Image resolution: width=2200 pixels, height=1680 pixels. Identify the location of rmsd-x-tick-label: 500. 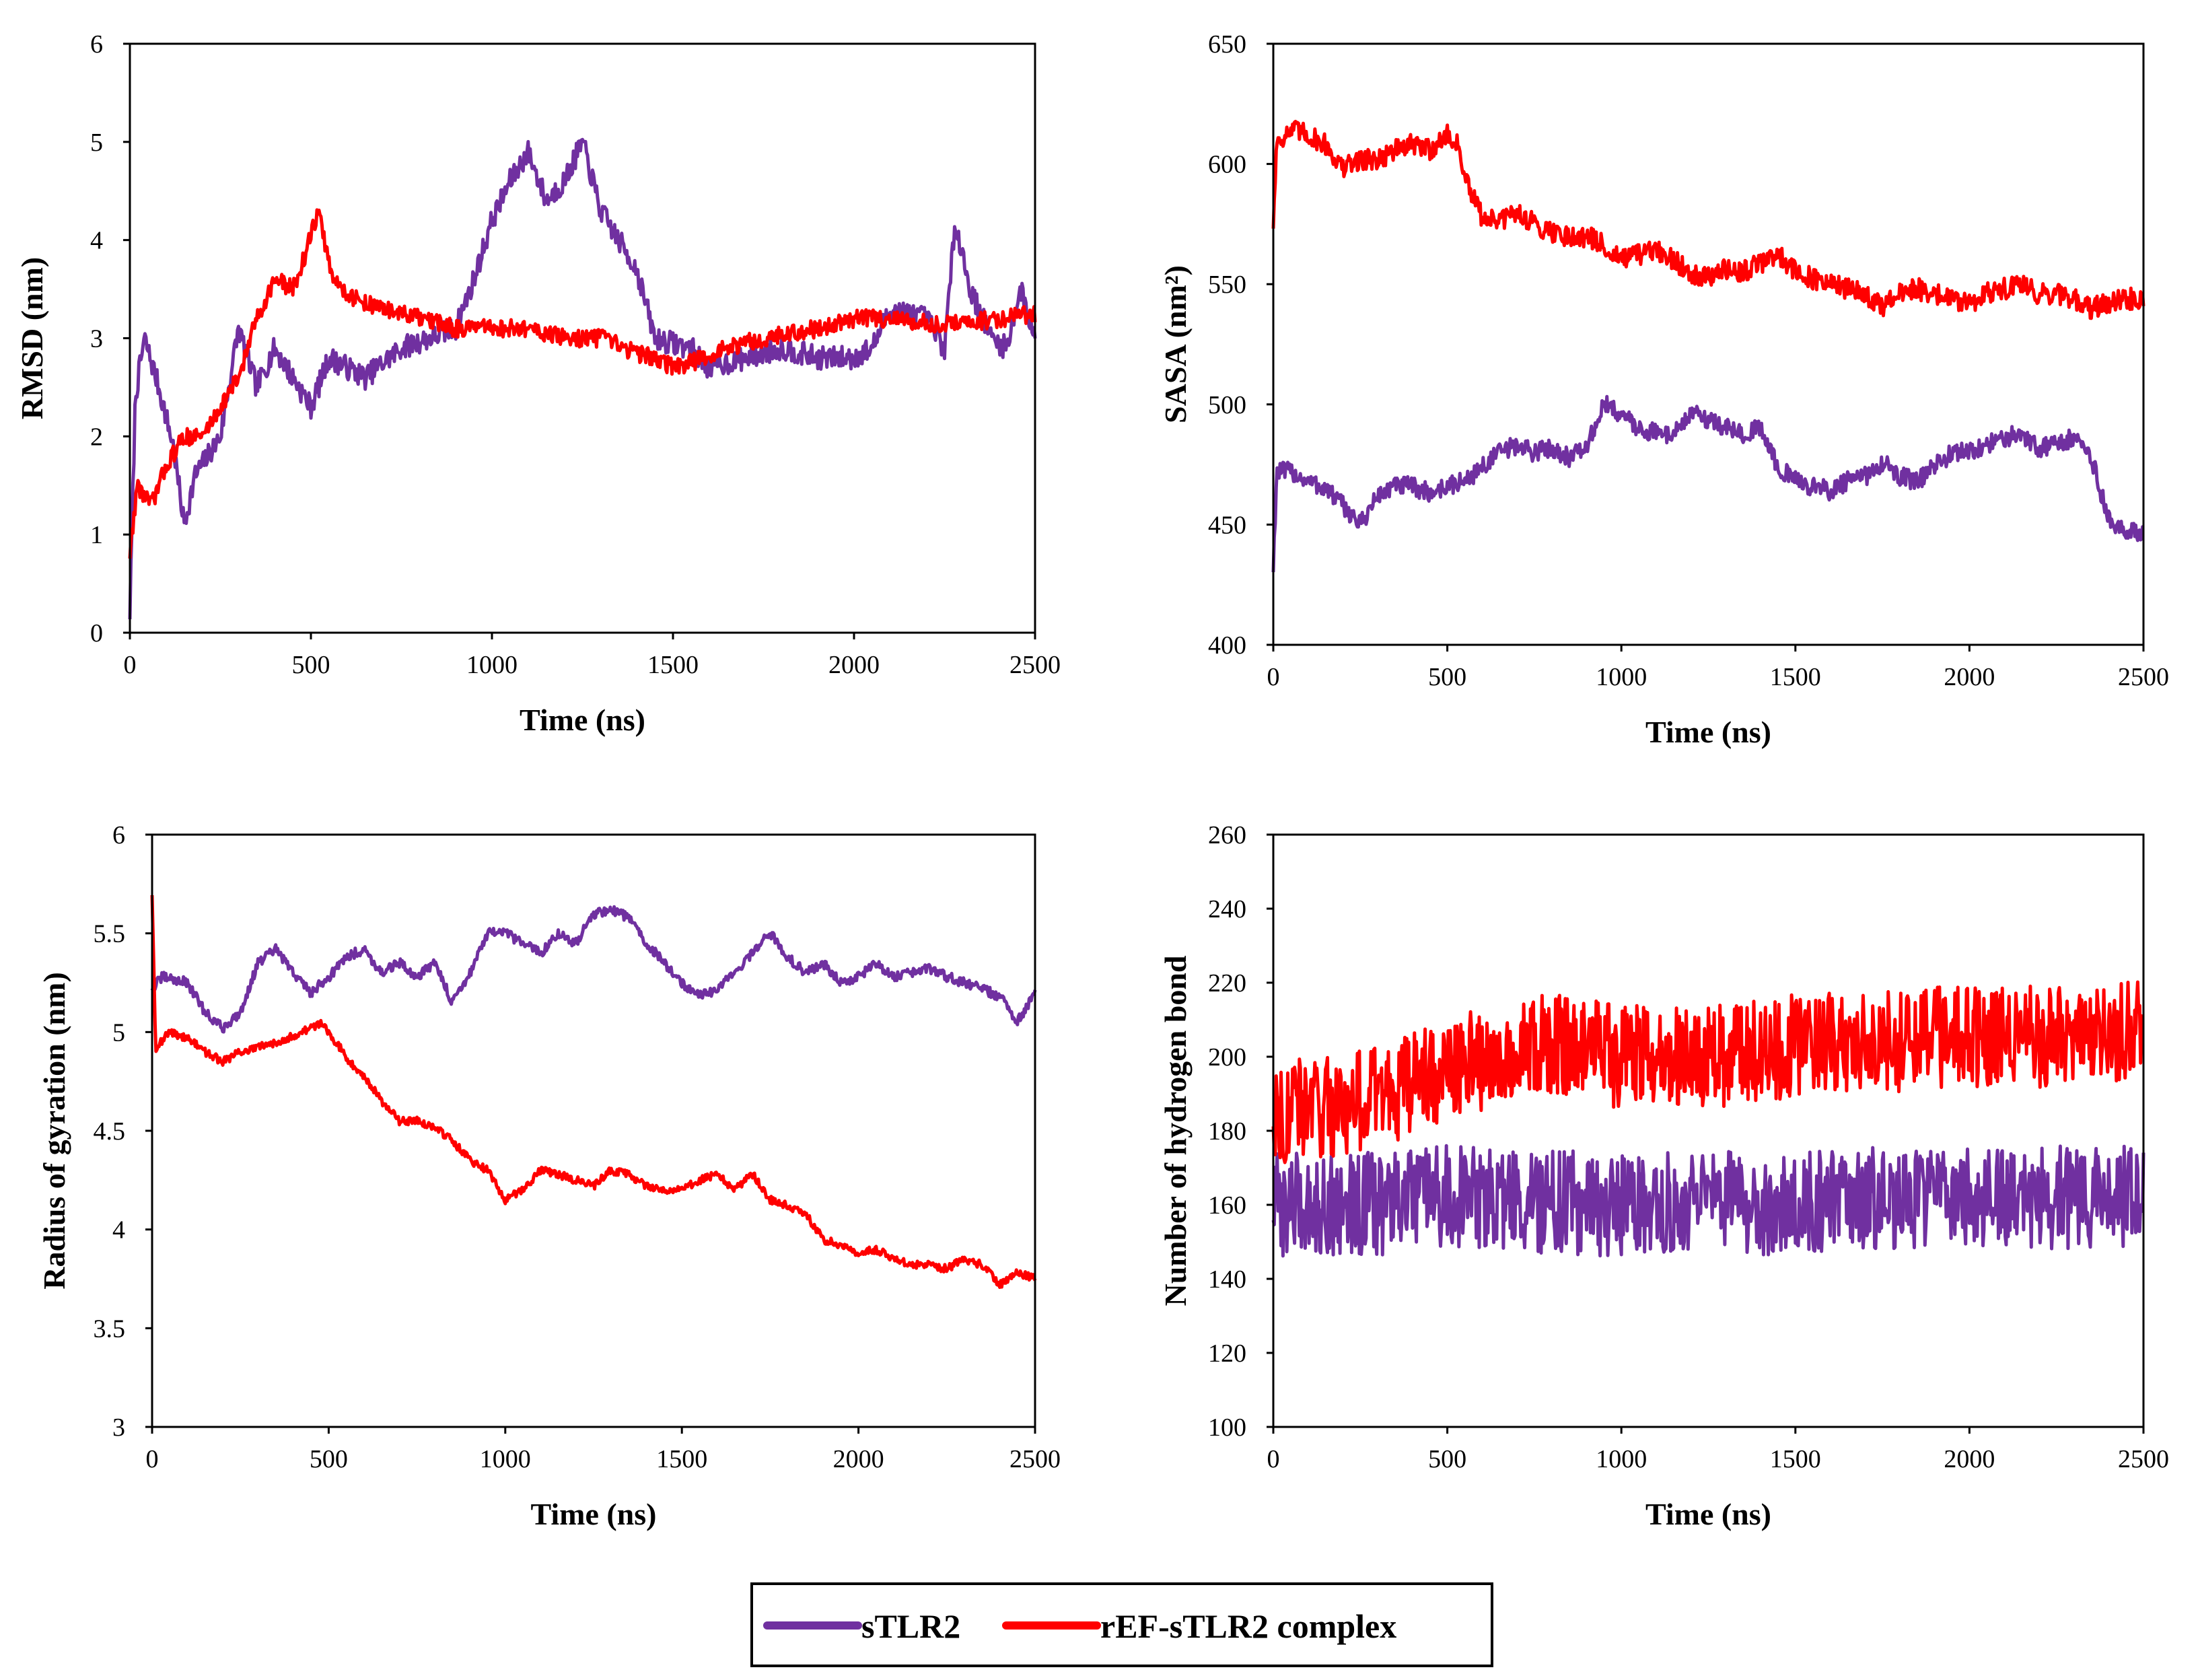
(311, 665).